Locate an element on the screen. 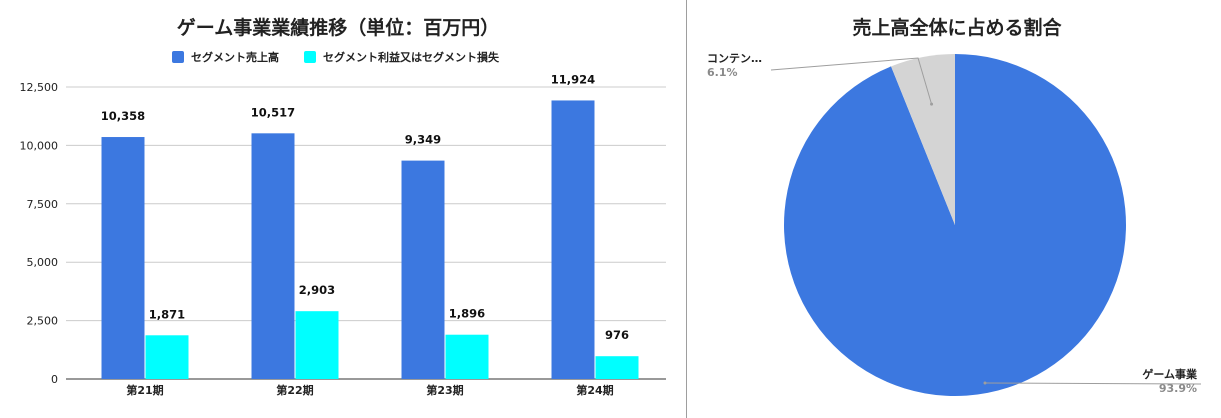 The image size is (1221, 418). panel-divider is located at coordinates (686, 209).